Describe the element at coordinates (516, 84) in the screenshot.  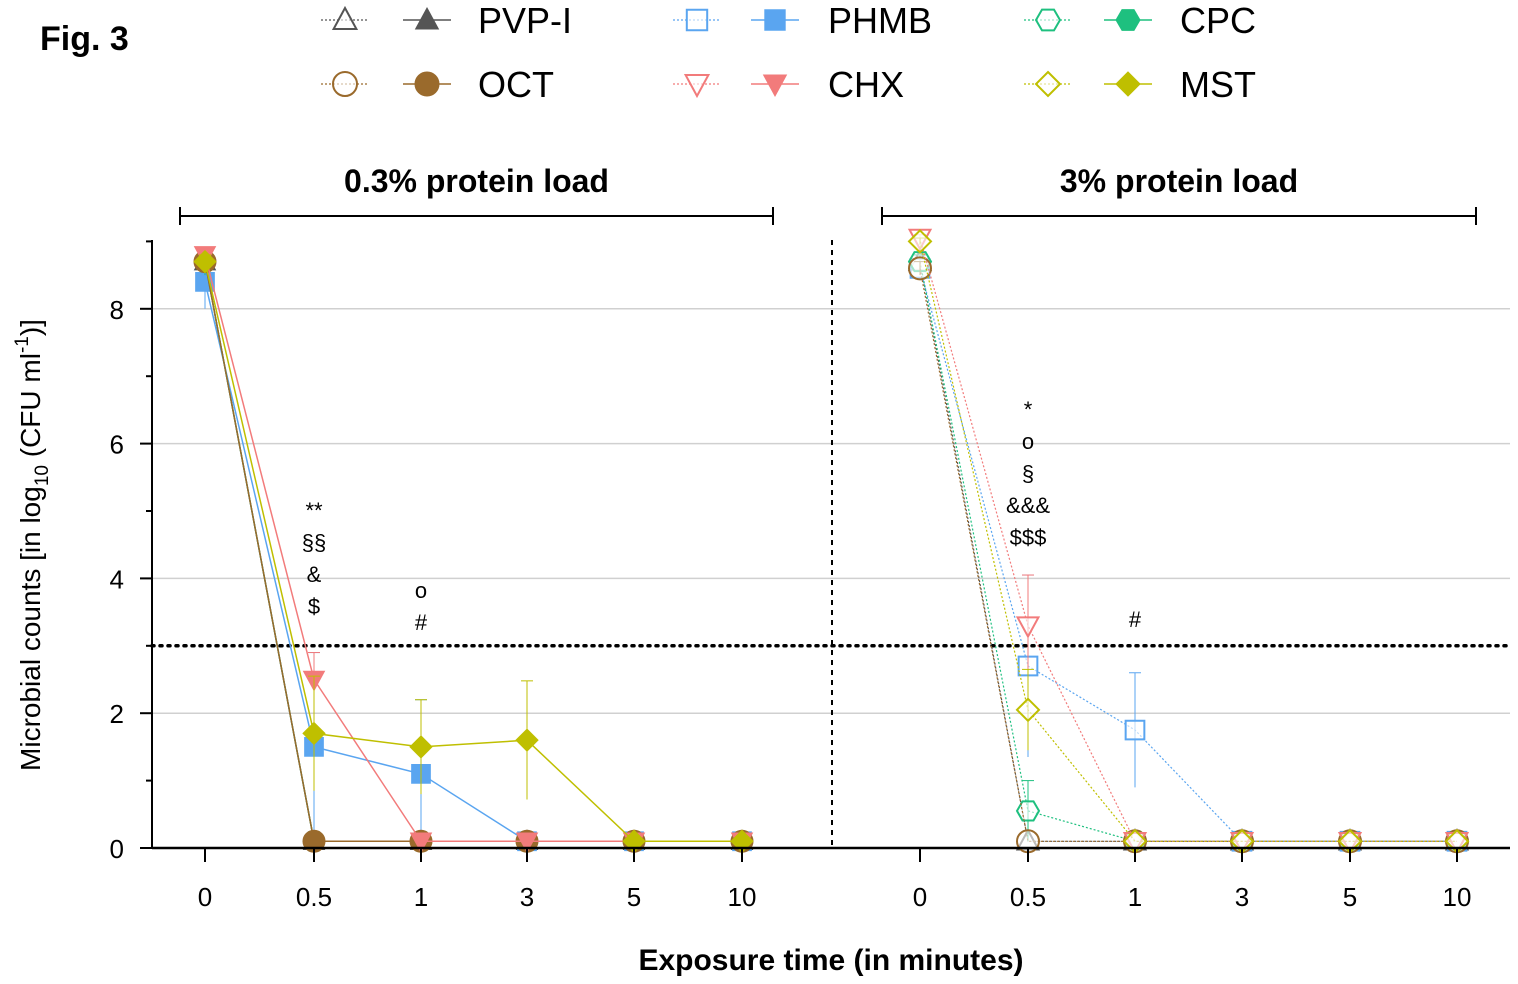
I see `legend-label-oct: OCT` at that location.